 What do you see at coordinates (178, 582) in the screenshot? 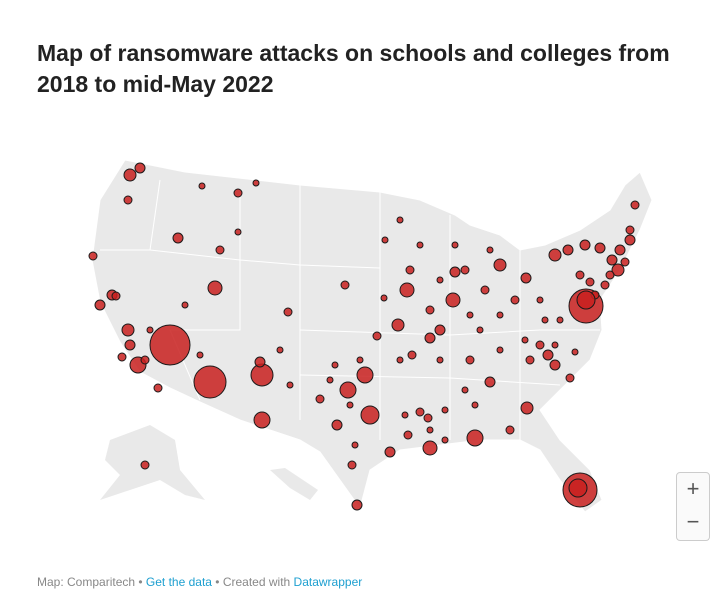
I see `get-data-link: Get the data` at bounding box center [178, 582].